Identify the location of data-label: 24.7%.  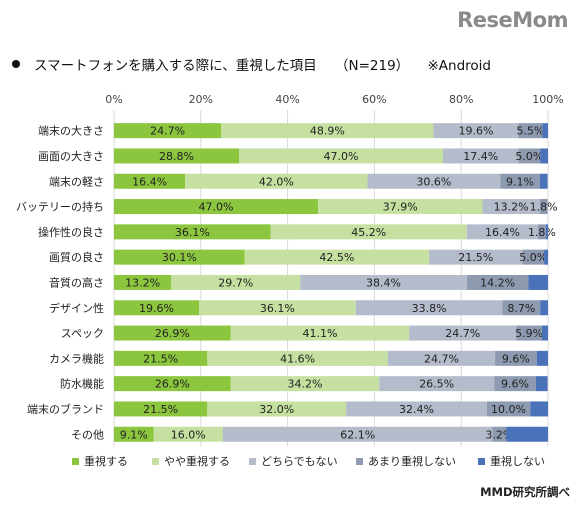
(167, 131).